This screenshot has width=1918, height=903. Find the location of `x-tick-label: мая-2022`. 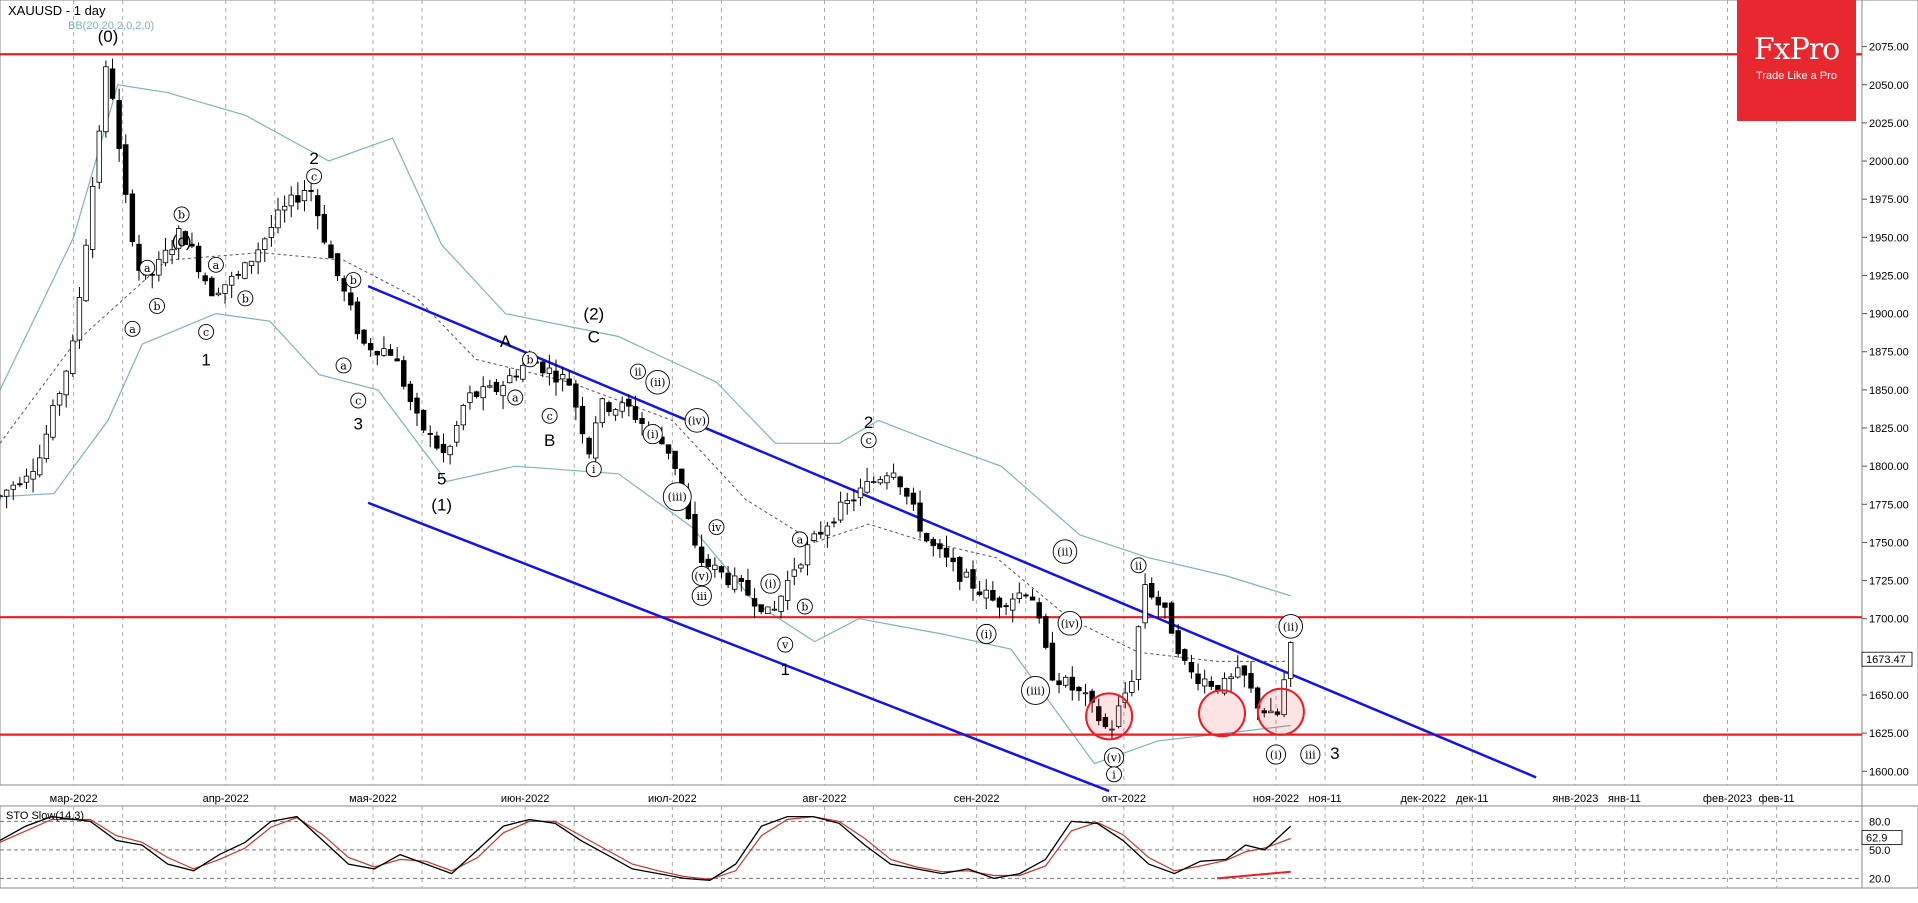

x-tick-label: мая-2022 is located at coordinates (373, 799).